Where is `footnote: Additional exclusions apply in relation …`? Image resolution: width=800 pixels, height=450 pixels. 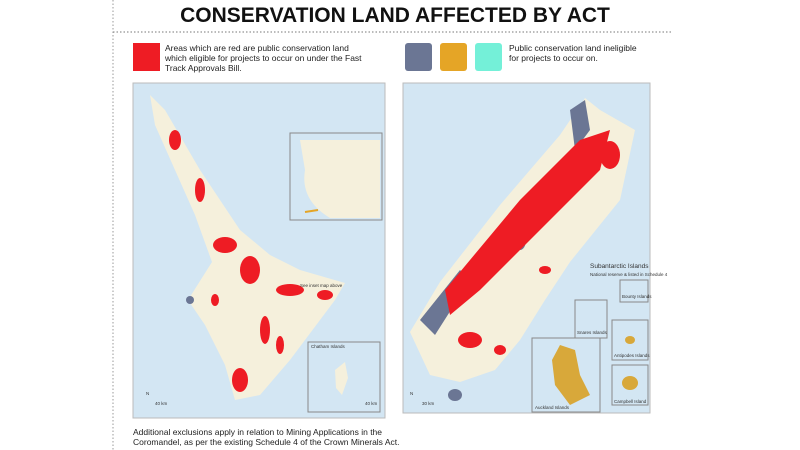 footnote: Additional exclusions apply in relation … is located at coordinates (266, 437).